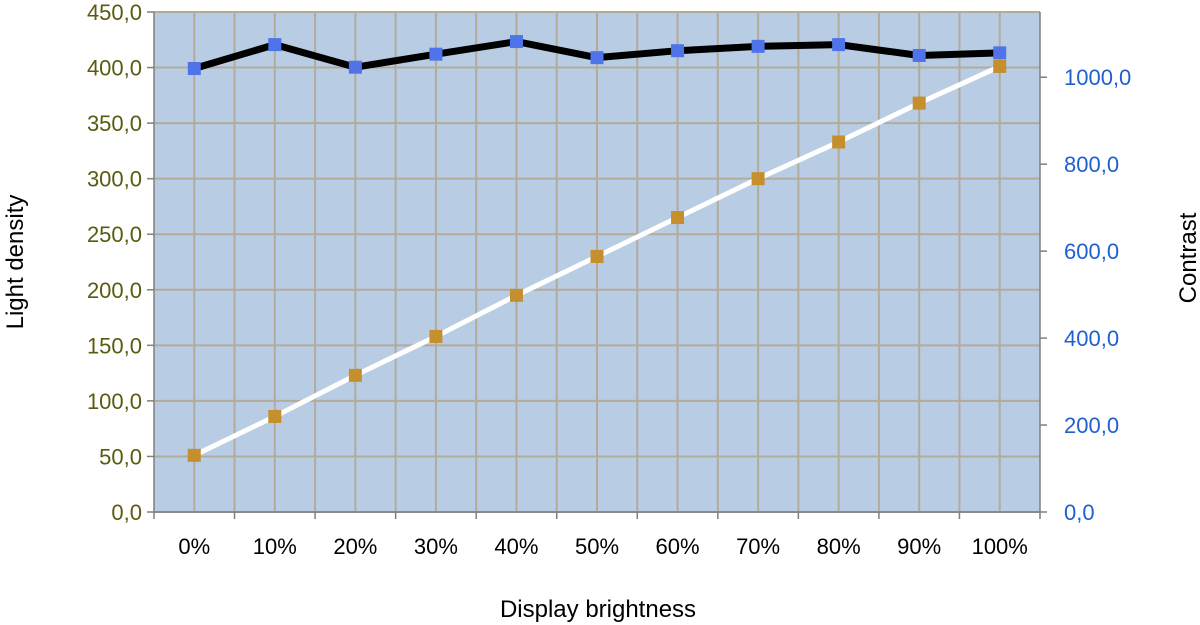  I want to click on x-tick-label: 70%, so click(758, 546).